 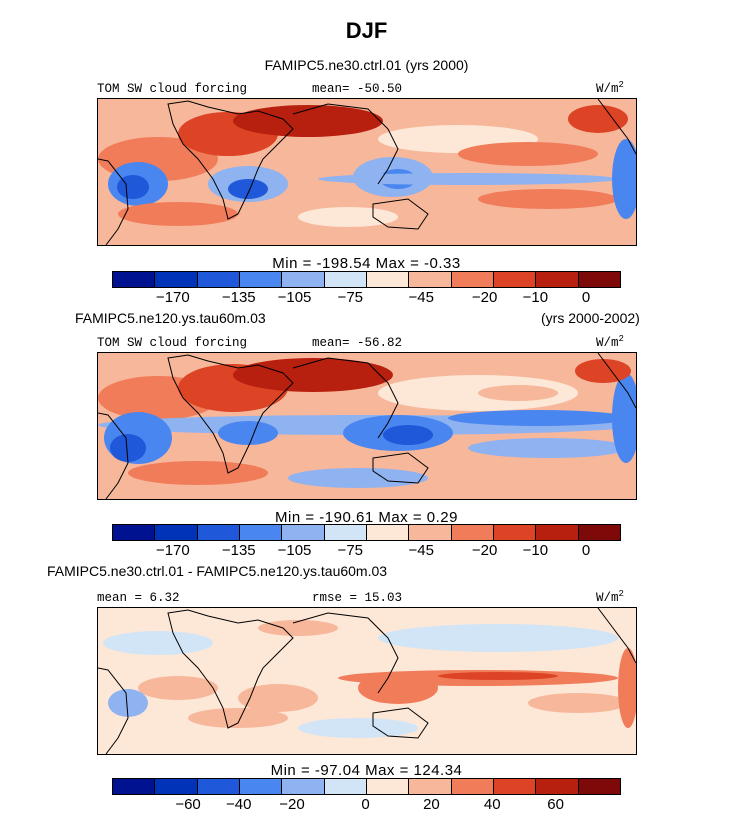 What do you see at coordinates (555, 804) in the screenshot?
I see `colorbar-tick-label: 60` at bounding box center [555, 804].